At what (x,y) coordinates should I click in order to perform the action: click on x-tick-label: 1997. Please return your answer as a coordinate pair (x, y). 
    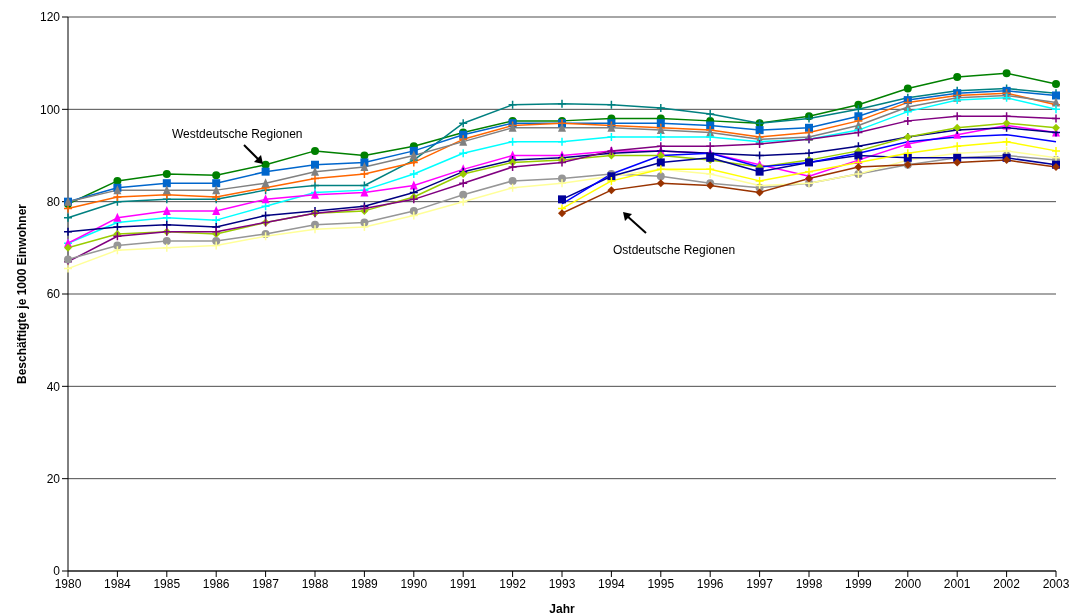
    Looking at the image, I should click on (760, 583).